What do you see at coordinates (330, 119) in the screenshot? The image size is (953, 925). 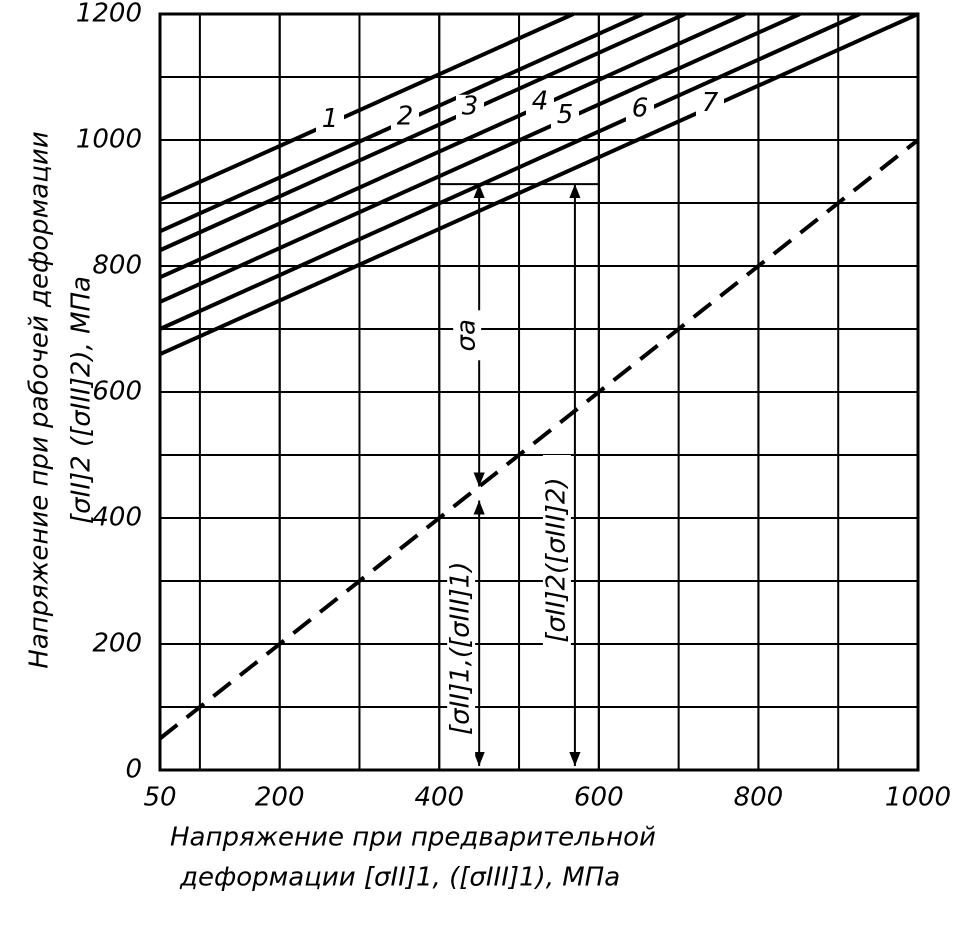 I see `series-label: 1` at bounding box center [330, 119].